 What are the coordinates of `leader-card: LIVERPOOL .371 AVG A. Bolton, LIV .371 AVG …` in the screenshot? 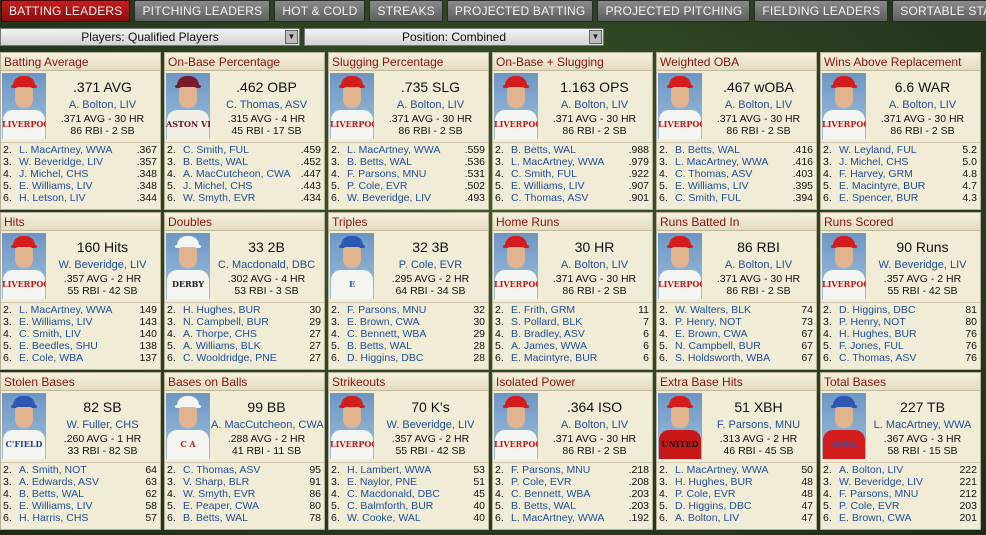 It's located at (80, 106).